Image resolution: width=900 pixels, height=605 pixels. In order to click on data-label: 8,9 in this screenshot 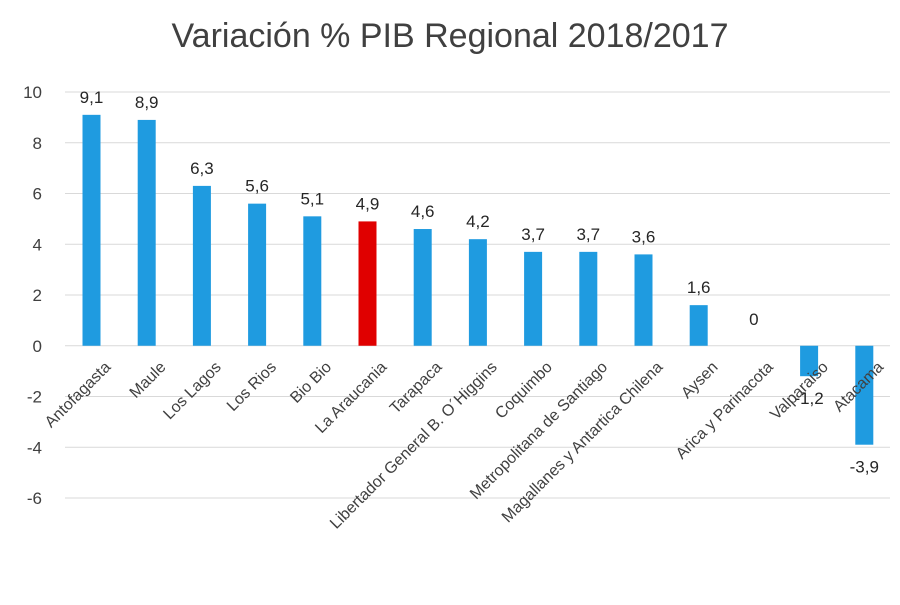, I will do `click(147, 102)`.